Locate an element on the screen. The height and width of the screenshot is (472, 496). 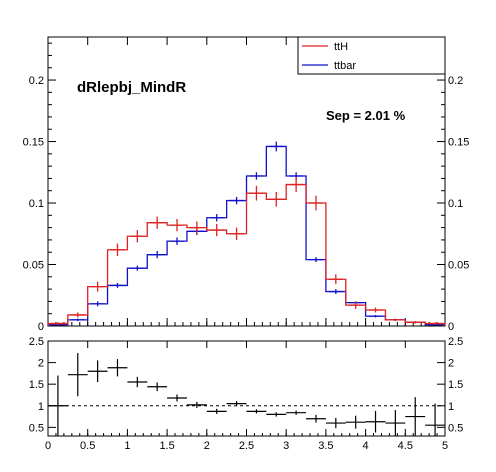
ratio-y-tick-label: 2 is located at coordinates (41, 364).